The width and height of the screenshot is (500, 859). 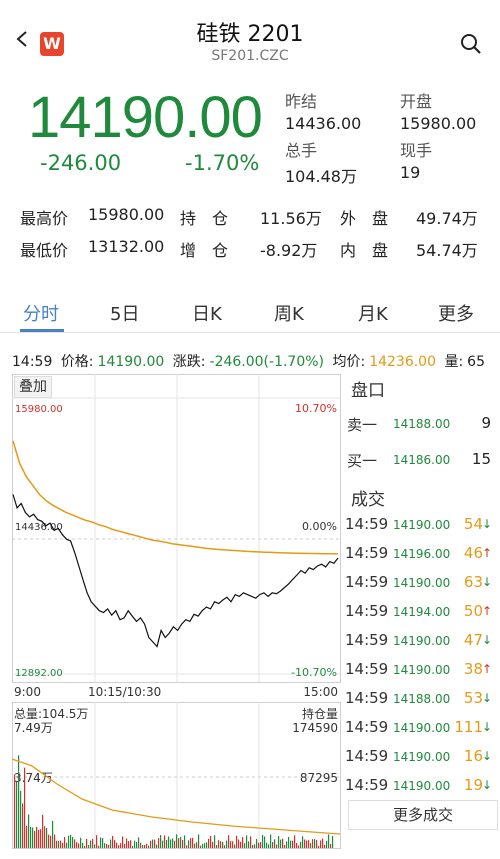 I want to click on open-price: 开盘 15980.00, so click(x=438, y=110).